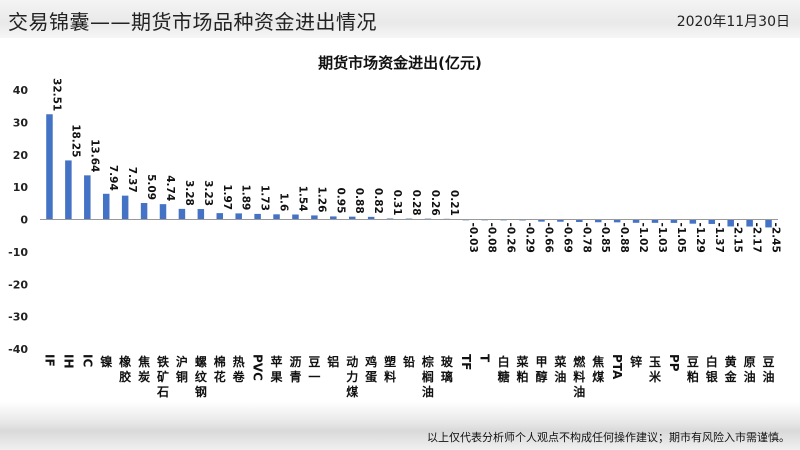 The image size is (800, 450). I want to click on data-label: -1.37, so click(719, 238).